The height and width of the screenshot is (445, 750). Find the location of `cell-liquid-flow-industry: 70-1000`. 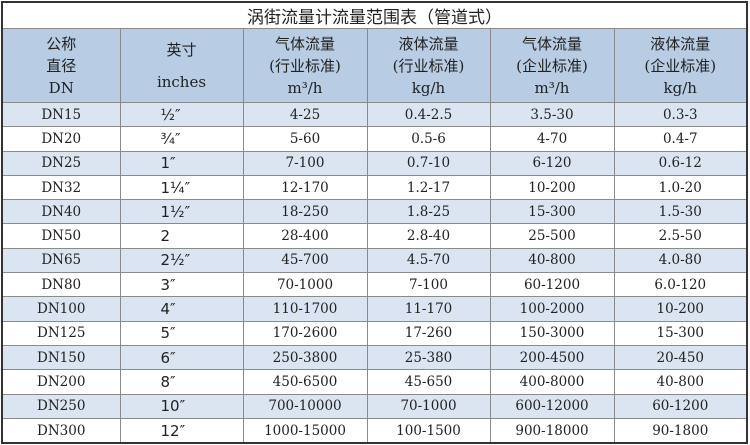

cell-liquid-flow-industry: 70-1000 is located at coordinates (428, 406).